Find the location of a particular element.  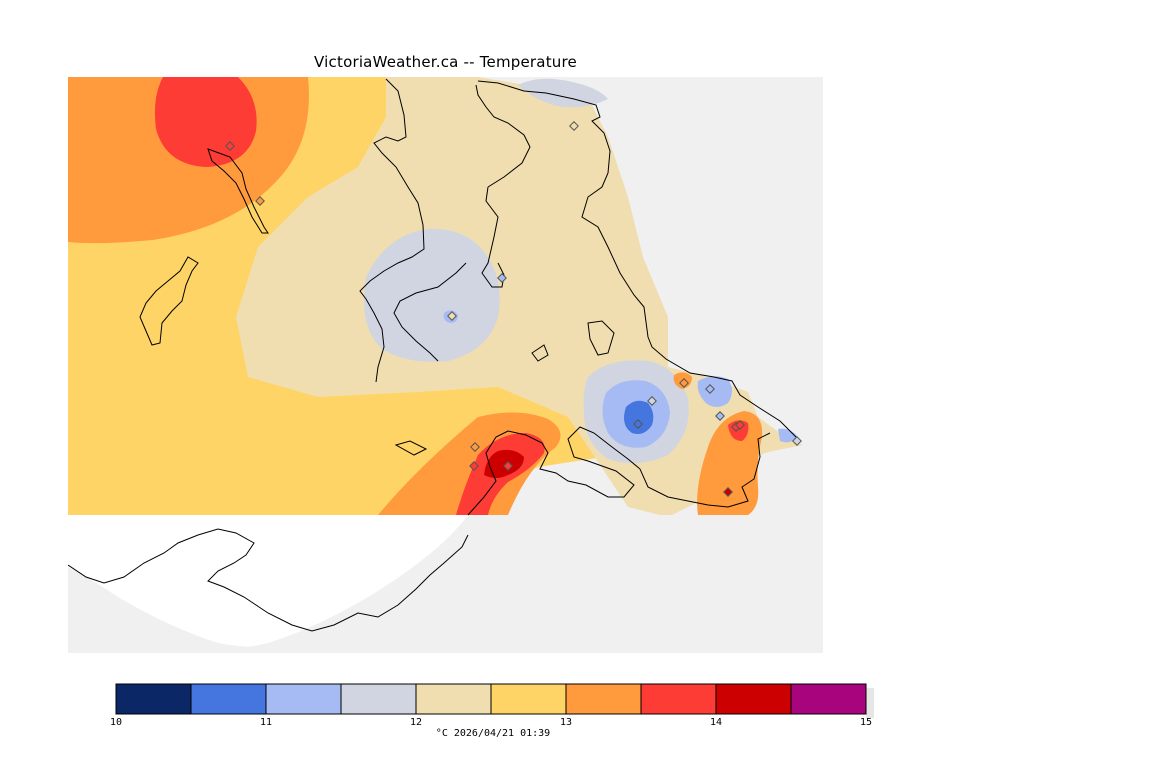

legend-shadow is located at coordinates (870, 703).